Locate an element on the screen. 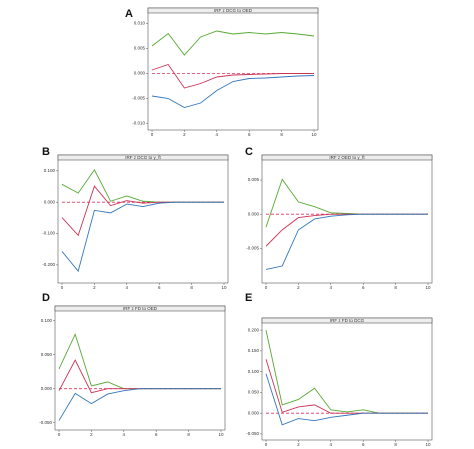 The image size is (474, 449). y-tick-label: 0.150 is located at coordinates (254, 350).